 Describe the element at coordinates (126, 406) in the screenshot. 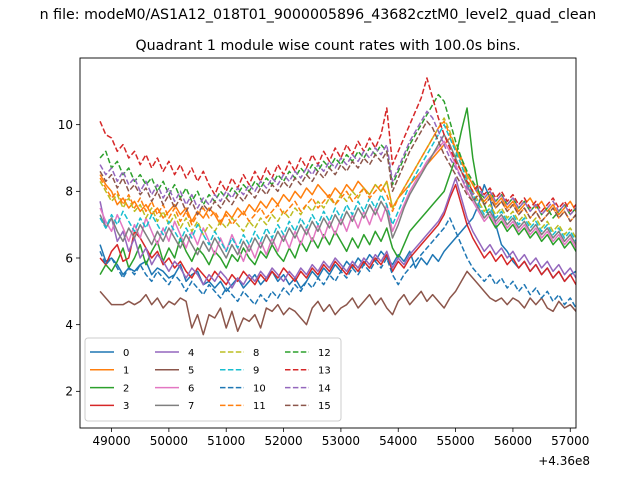

I see `legend-label-3: 3` at that location.